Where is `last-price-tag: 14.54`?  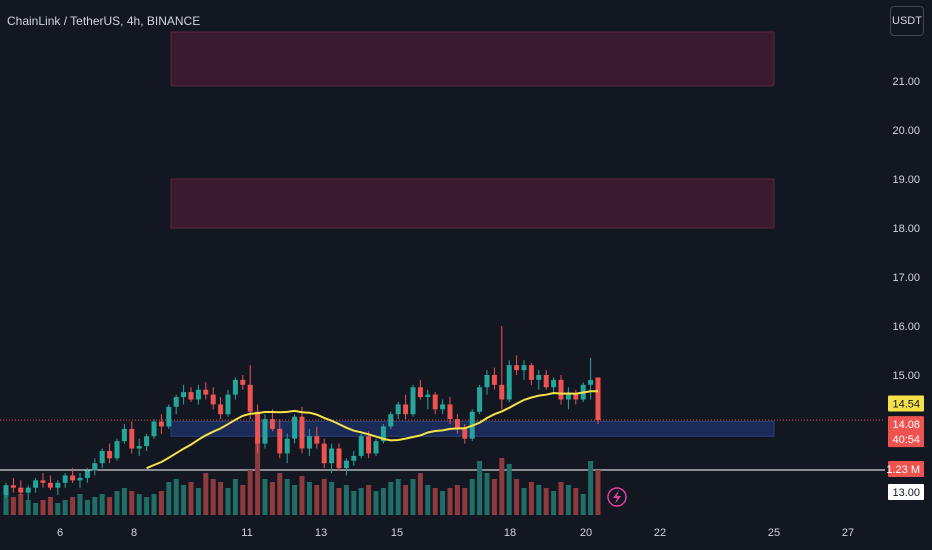 last-price-tag: 14.54 is located at coordinates (906, 405).